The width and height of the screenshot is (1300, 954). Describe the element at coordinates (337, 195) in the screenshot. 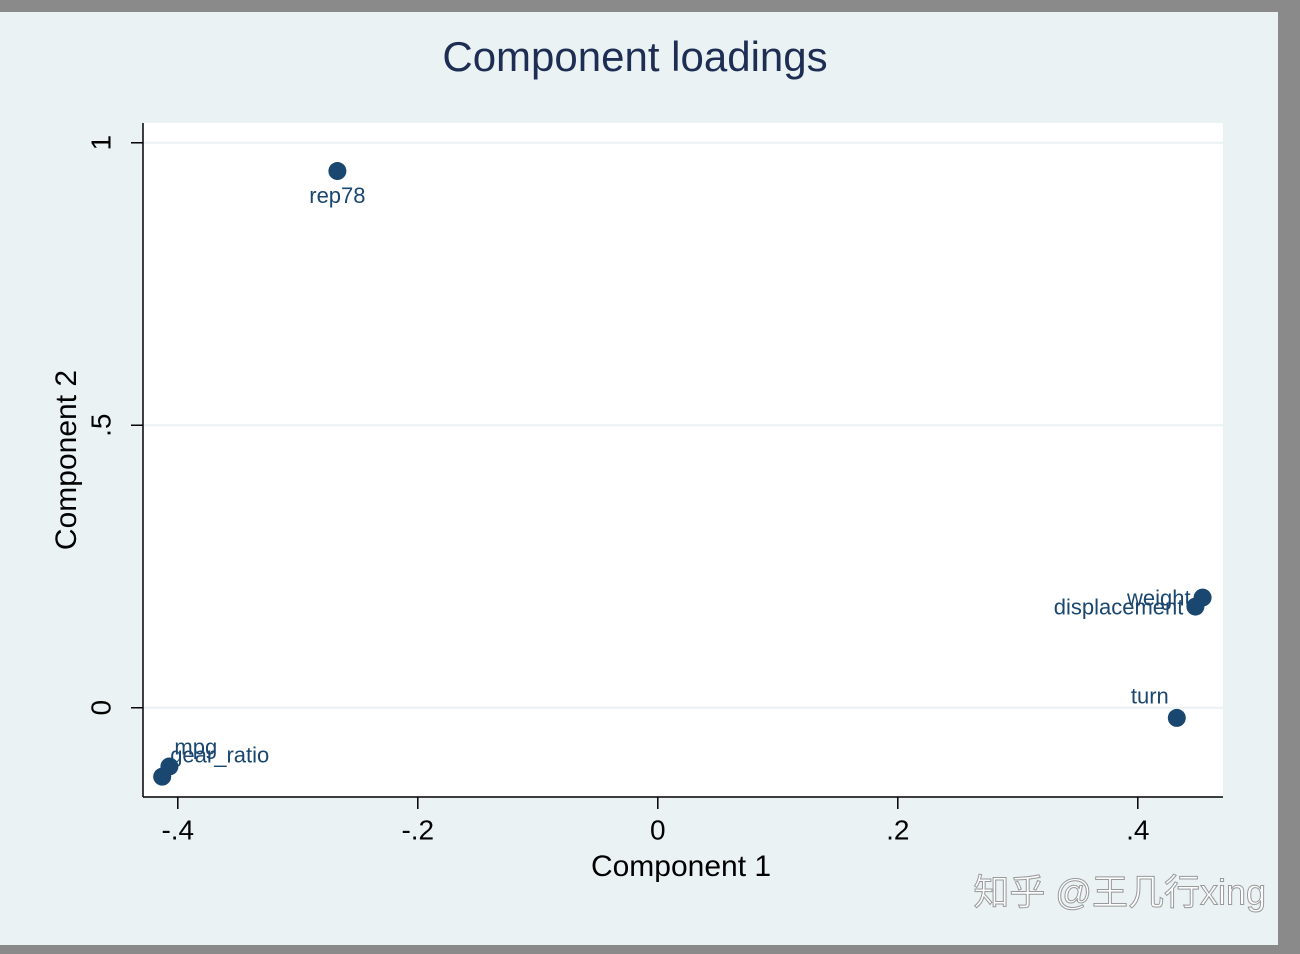

I see `point-label: rep78` at that location.